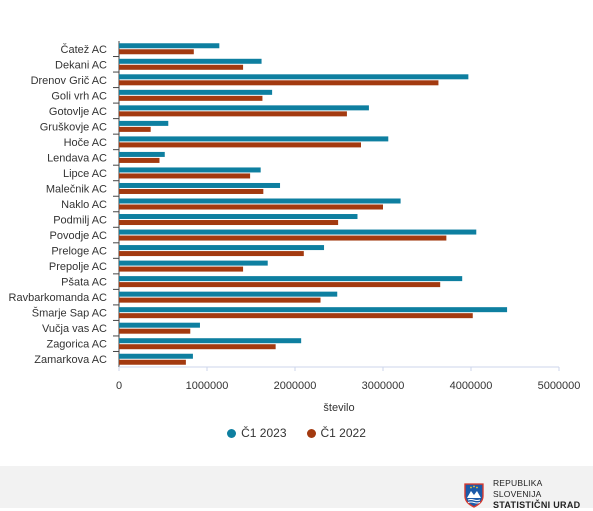 The height and width of the screenshot is (511, 593). I want to click on y-tick-label: Dekani AC, so click(81, 65).